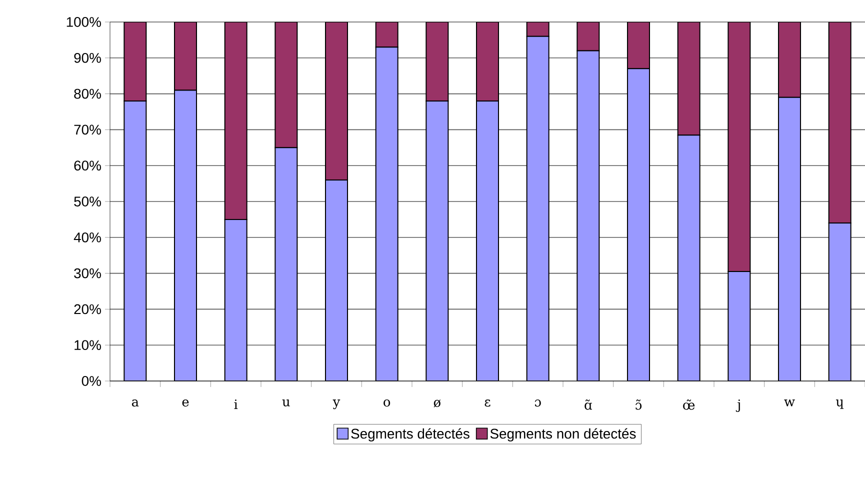 This screenshot has width=865, height=489. What do you see at coordinates (840, 404) in the screenshot?
I see `x-tick-label: ɥ` at bounding box center [840, 404].